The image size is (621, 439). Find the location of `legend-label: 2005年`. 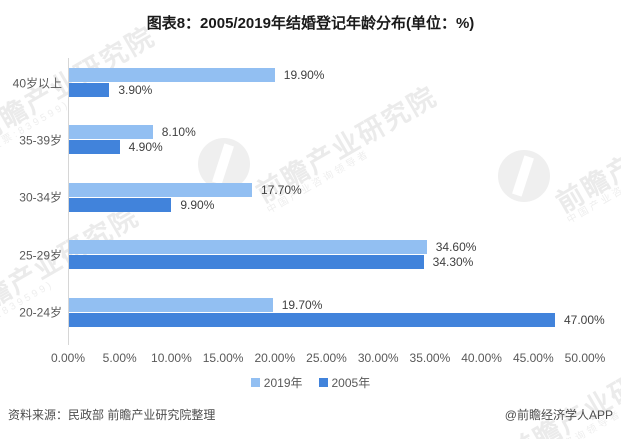

legend-label: 2005年 is located at coordinates (351, 383).